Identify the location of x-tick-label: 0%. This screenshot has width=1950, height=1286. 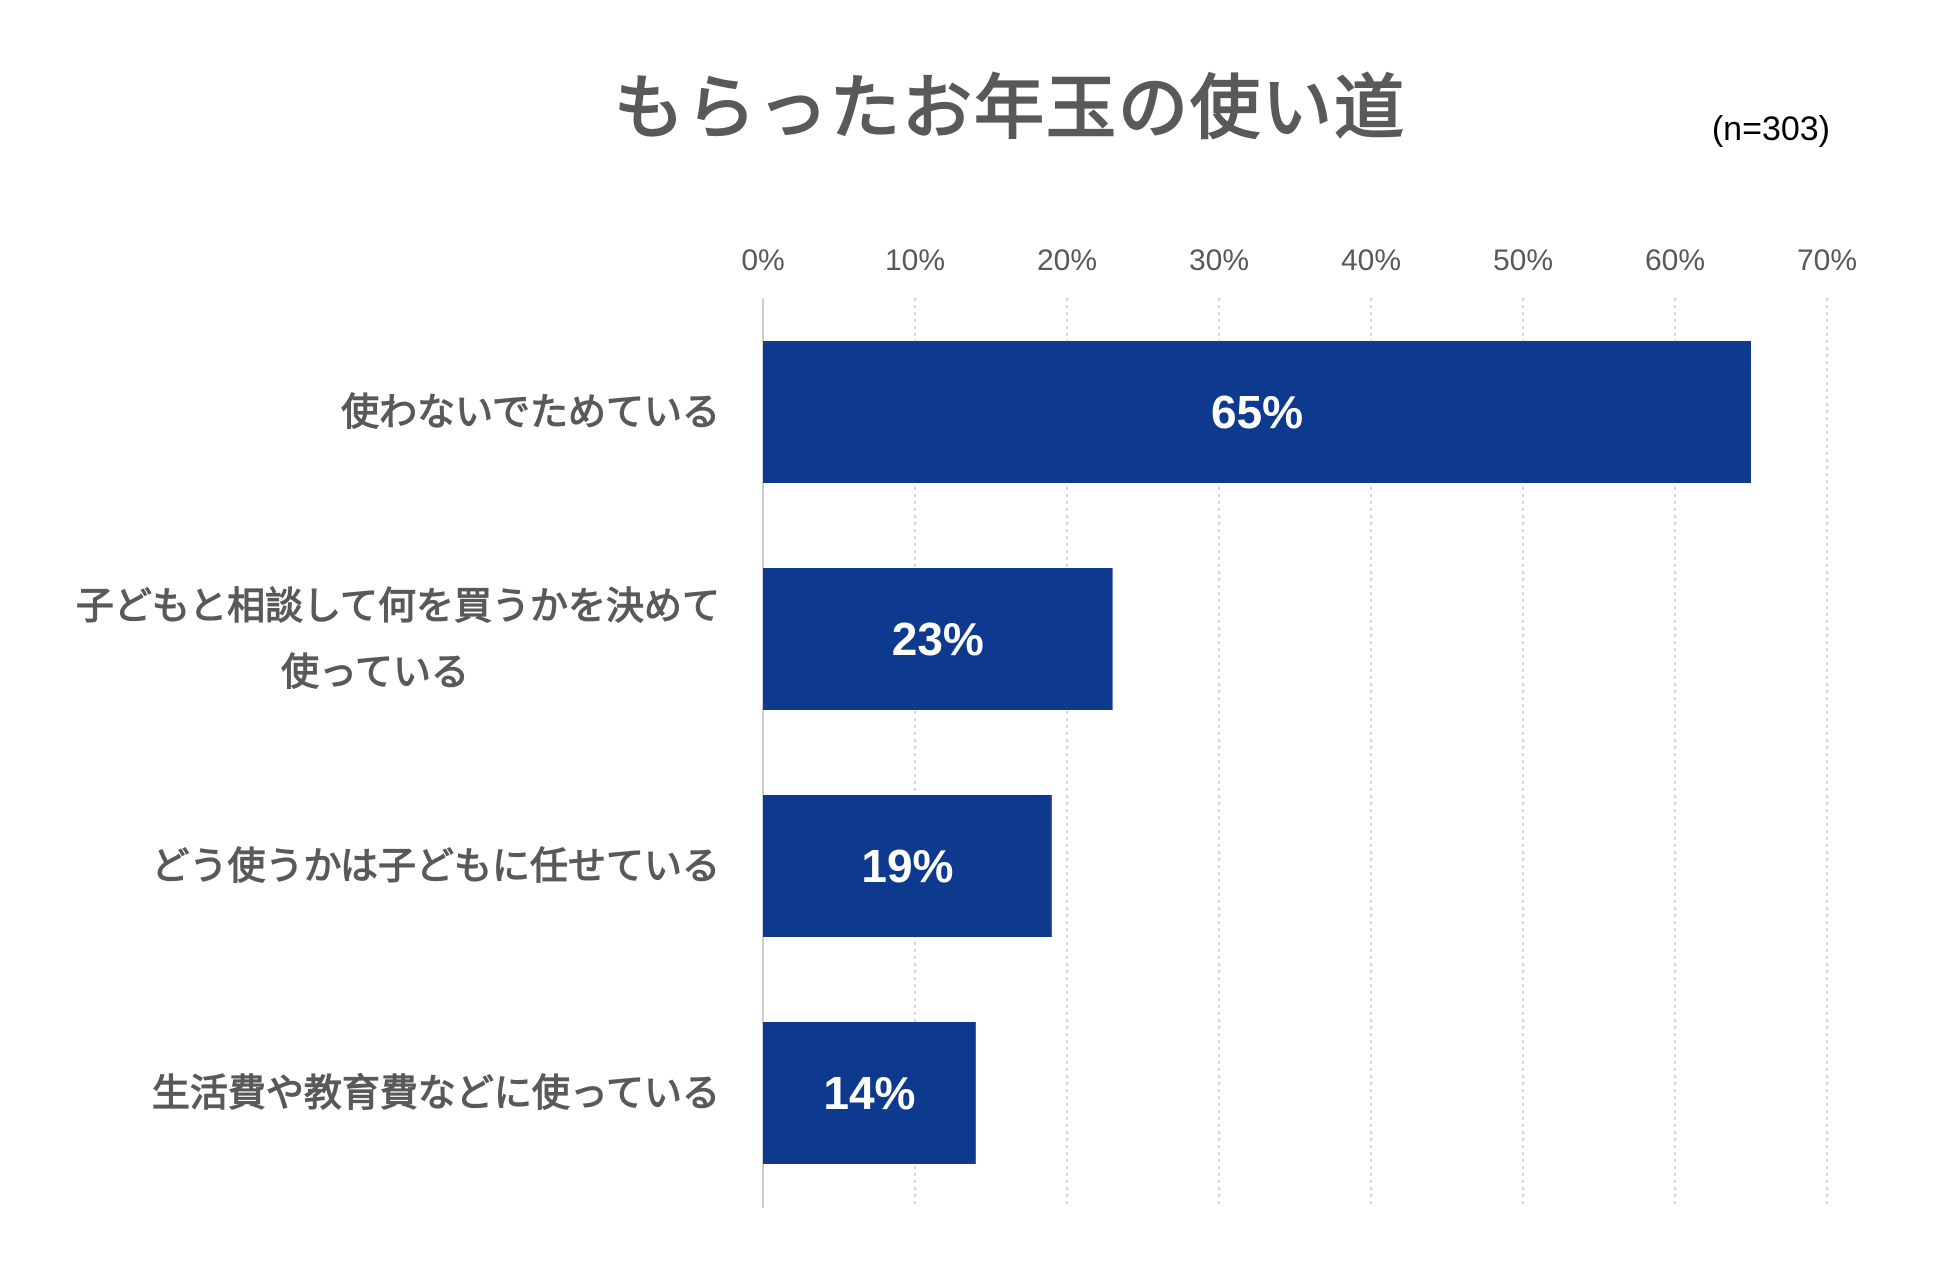
(762, 260).